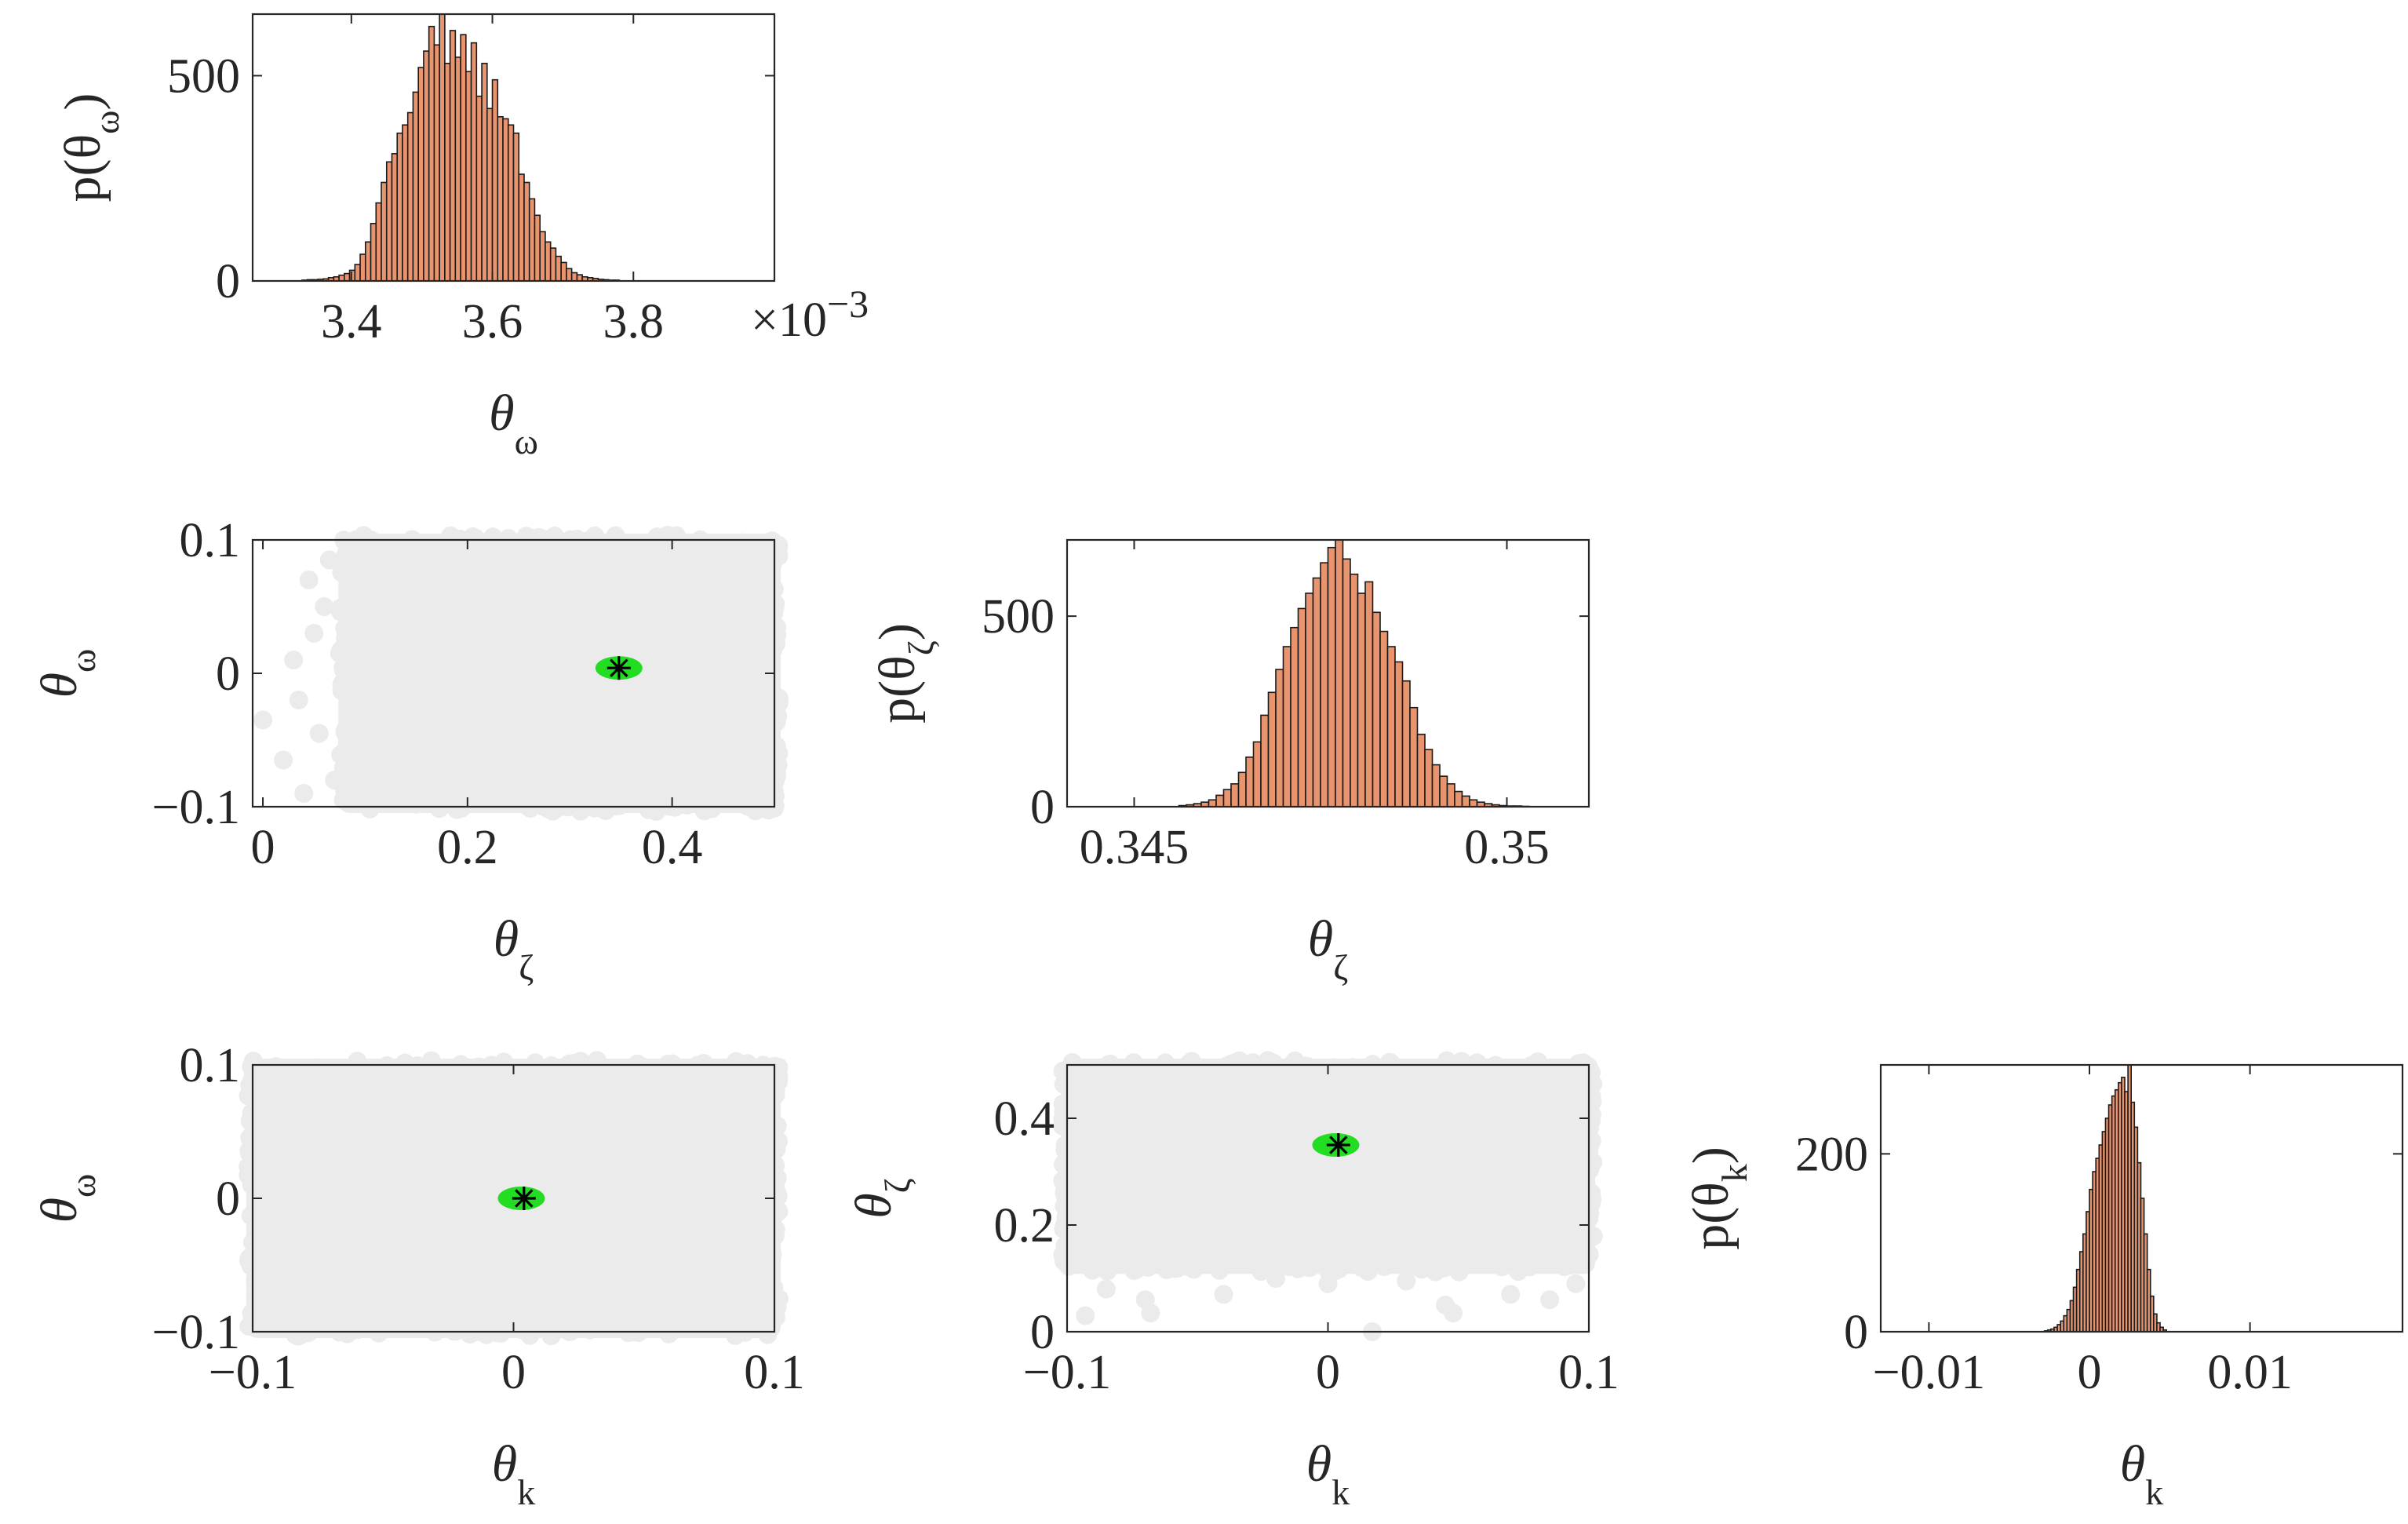 The image size is (2408, 1524). Describe the element at coordinates (1134, 848) in the screenshot. I see `hist-zeta-xtick-label: 0.345` at that location.